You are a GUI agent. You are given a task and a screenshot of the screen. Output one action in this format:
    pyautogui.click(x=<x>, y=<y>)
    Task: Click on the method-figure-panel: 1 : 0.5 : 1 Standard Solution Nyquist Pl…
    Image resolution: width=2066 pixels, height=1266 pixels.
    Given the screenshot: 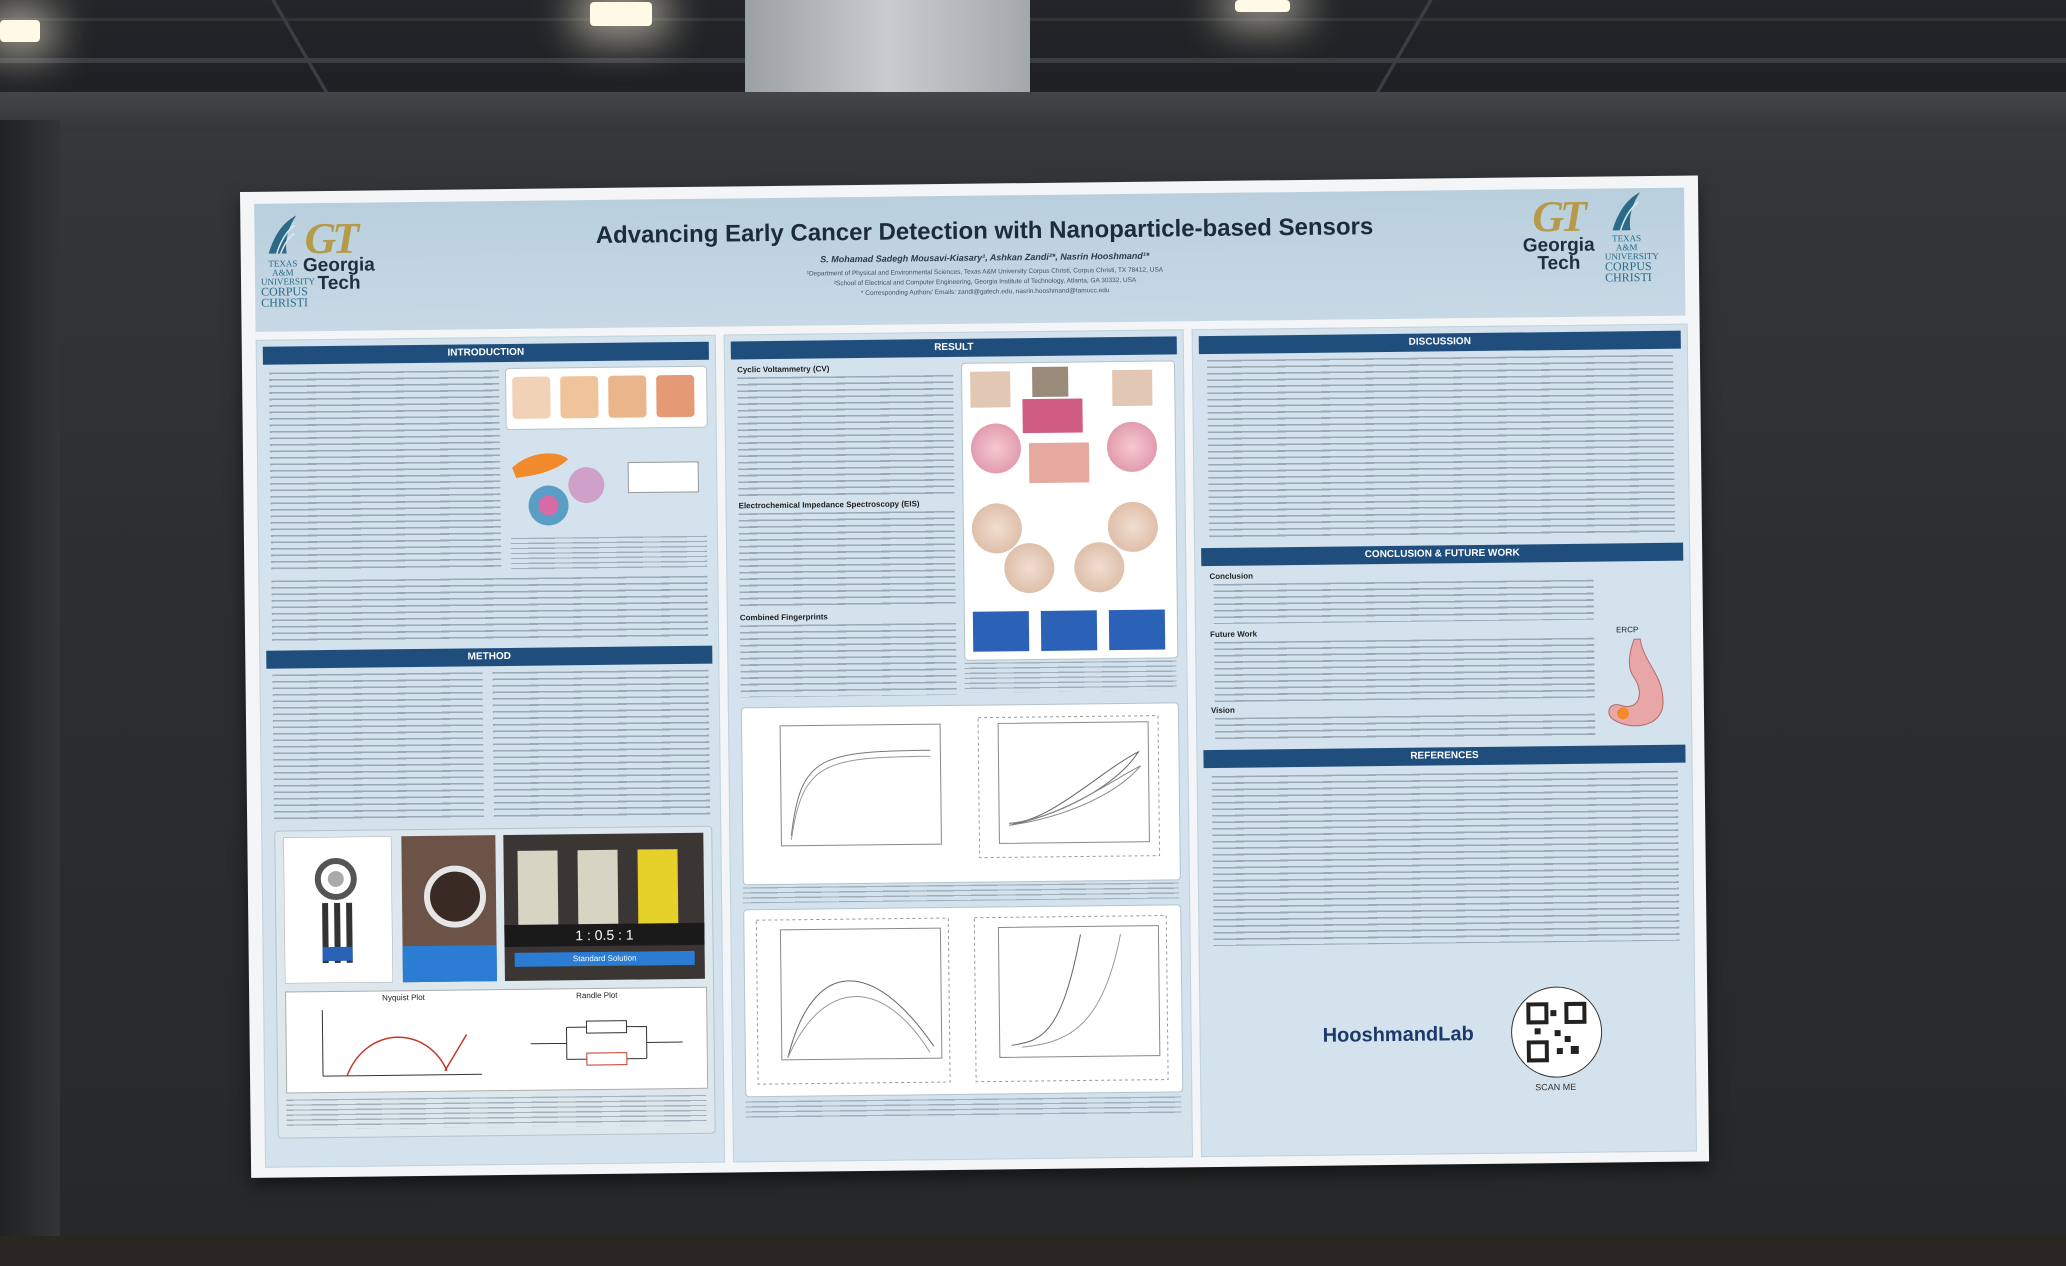 What is the action you would take?
    pyautogui.click(x=495, y=982)
    